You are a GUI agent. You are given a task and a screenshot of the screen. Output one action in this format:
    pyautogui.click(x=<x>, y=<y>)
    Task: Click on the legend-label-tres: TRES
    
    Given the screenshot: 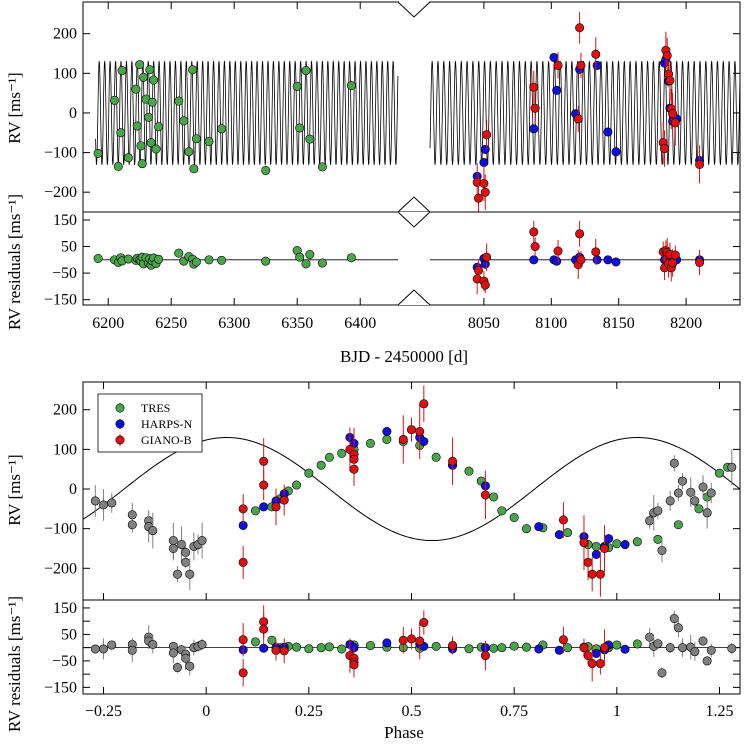 What is the action you would take?
    pyautogui.click(x=155, y=408)
    